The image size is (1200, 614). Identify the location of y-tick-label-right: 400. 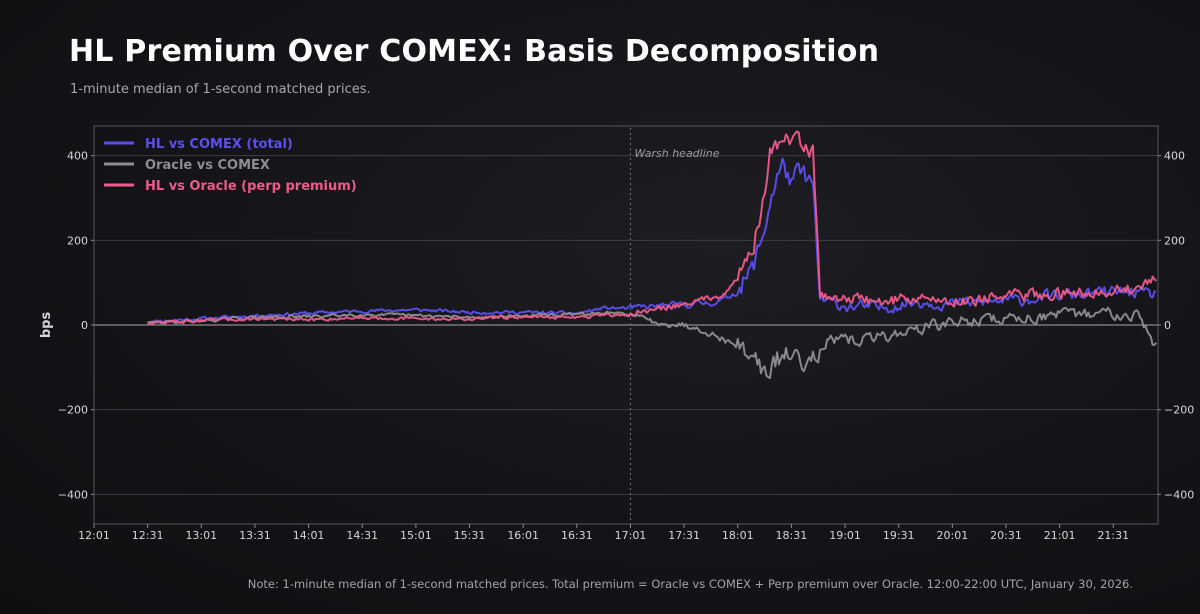
(1174, 156).